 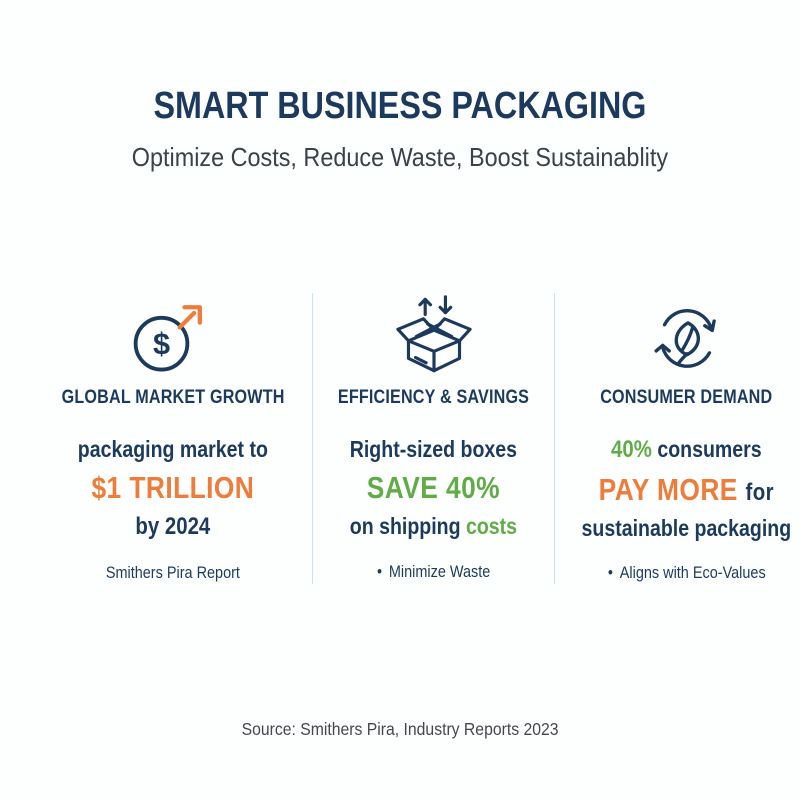 I want to click on page-title-text: SMART BUSINESS PACKAGING, so click(x=400, y=106).